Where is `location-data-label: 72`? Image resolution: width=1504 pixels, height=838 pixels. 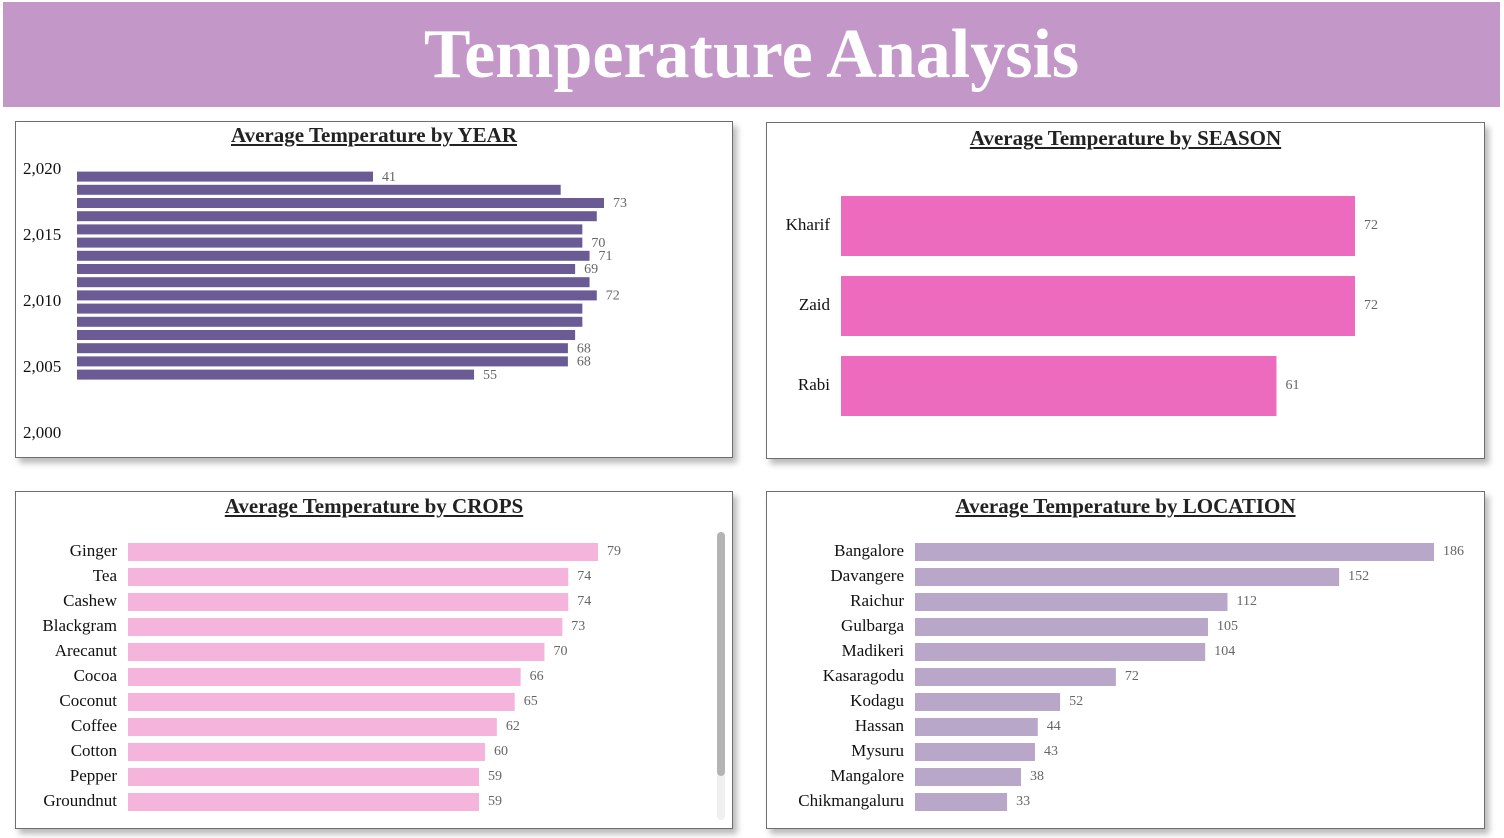
location-data-label: 72 is located at coordinates (1132, 676).